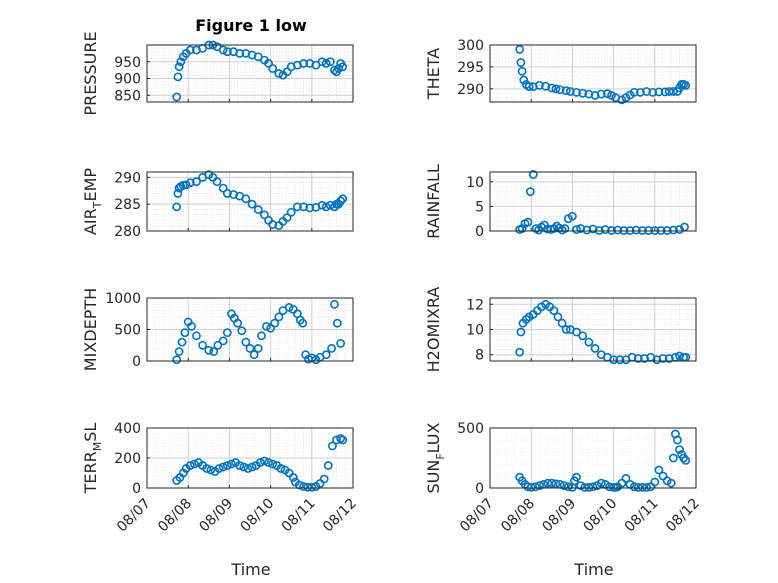 The width and height of the screenshot is (778, 583). Describe the element at coordinates (433, 330) in the screenshot. I see `y-axis-label: H2OMIXRA` at that location.